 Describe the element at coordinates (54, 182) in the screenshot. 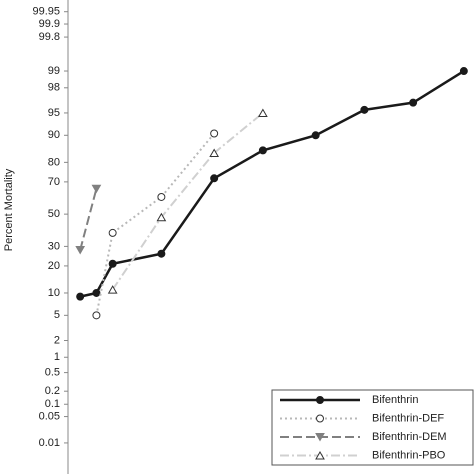

I see `y-tick-label: 70` at that location.